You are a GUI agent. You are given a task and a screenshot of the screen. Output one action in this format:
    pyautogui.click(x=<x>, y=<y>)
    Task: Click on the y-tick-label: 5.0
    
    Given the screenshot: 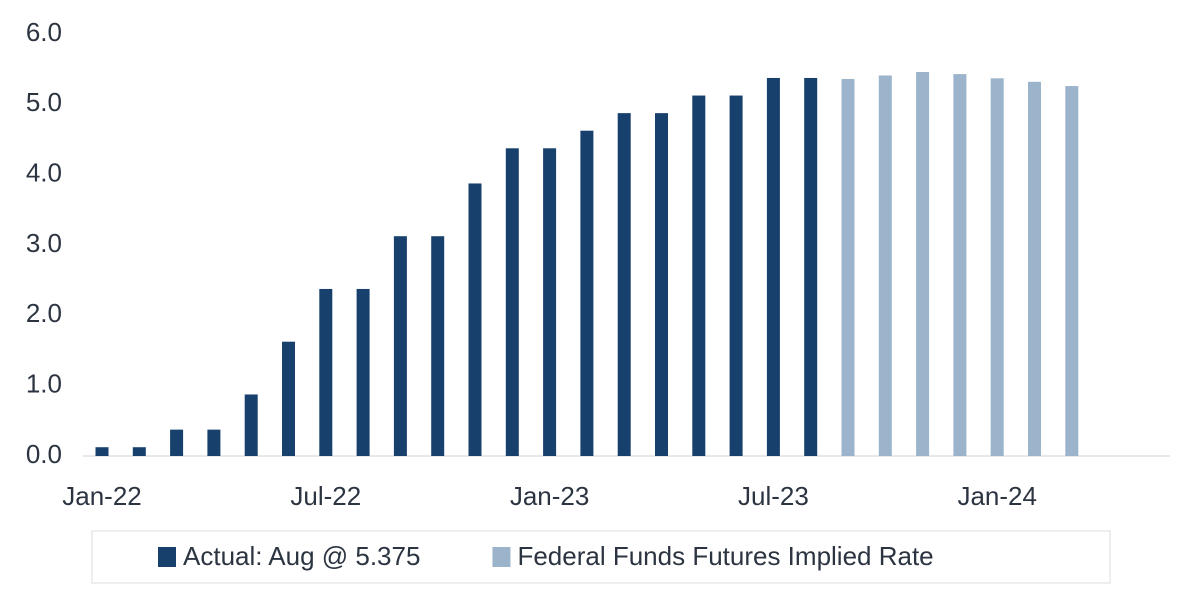 What is the action you would take?
    pyautogui.click(x=44, y=102)
    